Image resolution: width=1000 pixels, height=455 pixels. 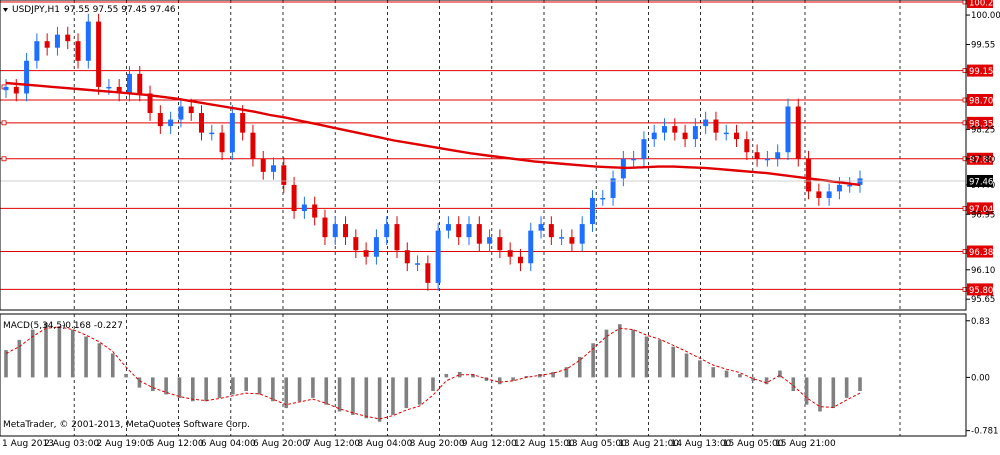 What do you see at coordinates (983, 271) in the screenshot?
I see `price-tick-label: 96.10` at bounding box center [983, 271].